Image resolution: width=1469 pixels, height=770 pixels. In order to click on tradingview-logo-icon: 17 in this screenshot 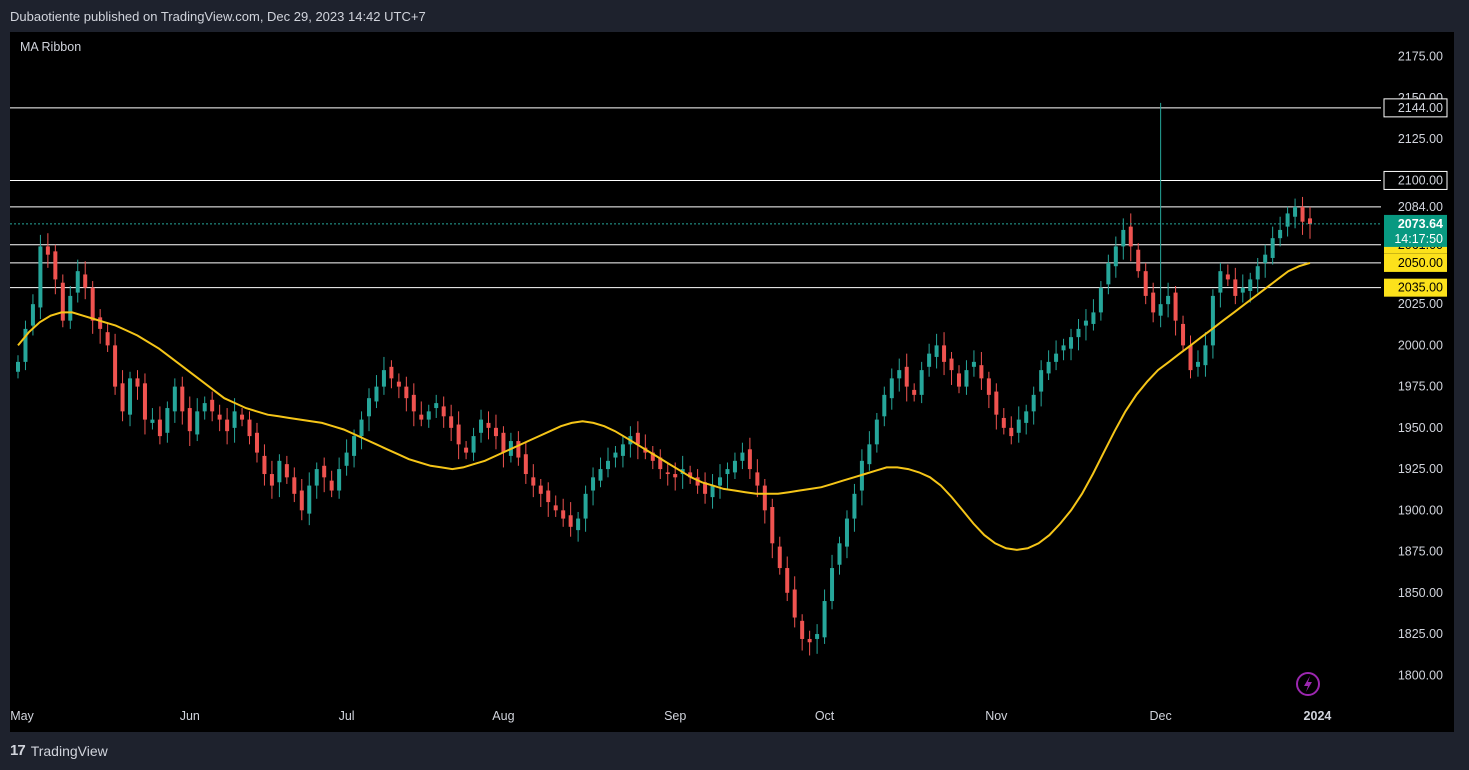, I will do `click(18, 750)`.